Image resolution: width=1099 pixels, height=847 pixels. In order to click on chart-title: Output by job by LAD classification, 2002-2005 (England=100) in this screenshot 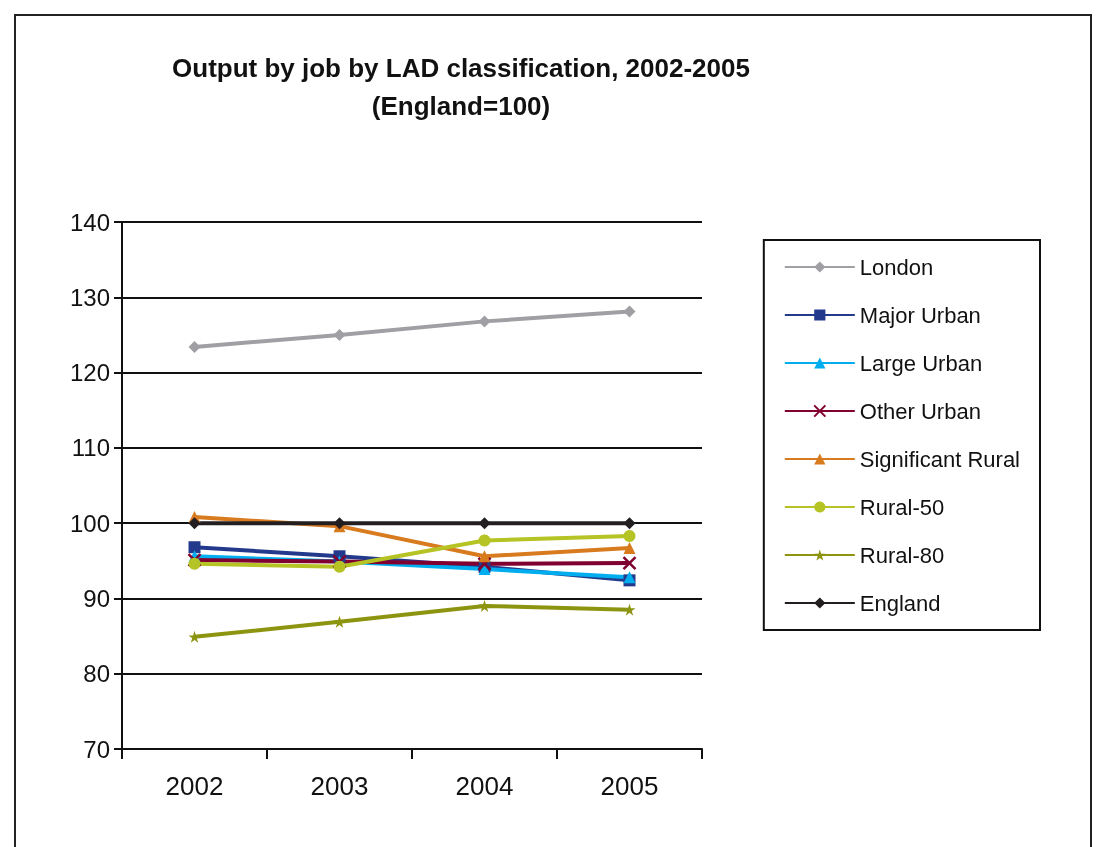, I will do `click(461, 87)`.